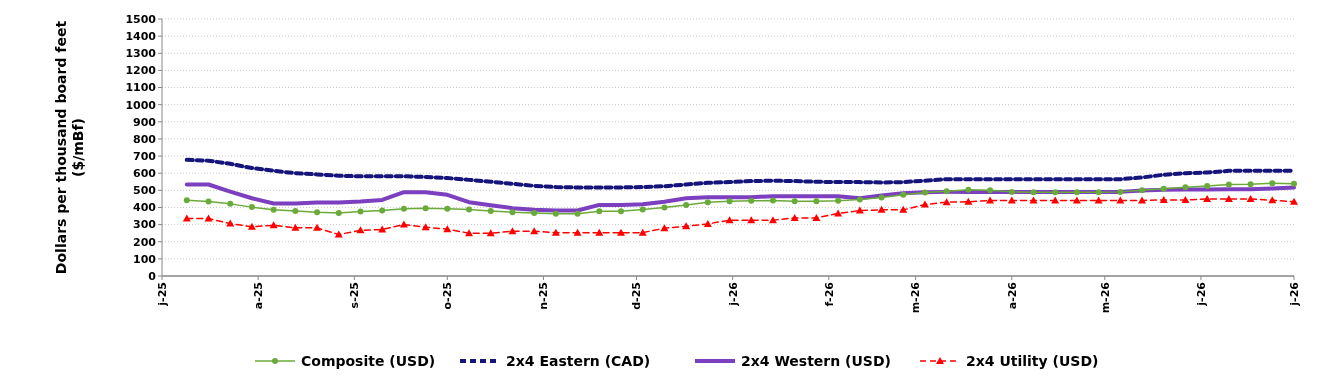 The image size is (1343, 391). I want to click on x-tick-label: n-25, so click(544, 296).